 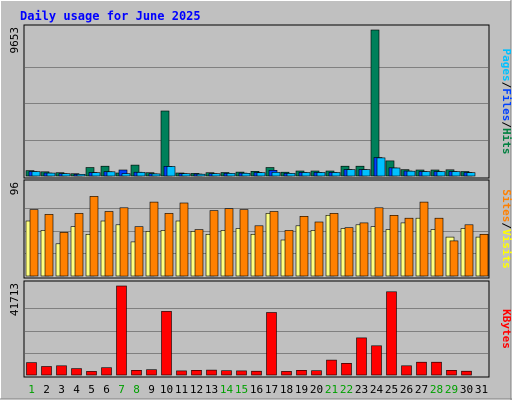 What do you see at coordinates (436, 389) in the screenshot?
I see `x-tick-label-28: 28` at bounding box center [436, 389].